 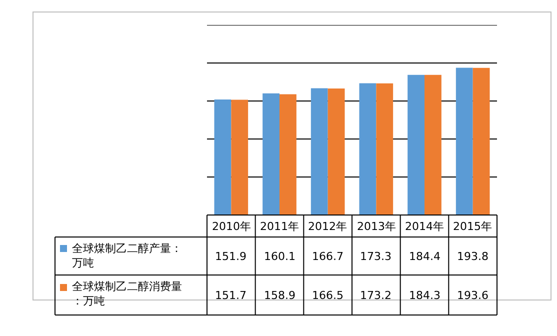 What do you see at coordinates (424, 295) in the screenshot?
I see `data-label: 184.3` at bounding box center [424, 295].